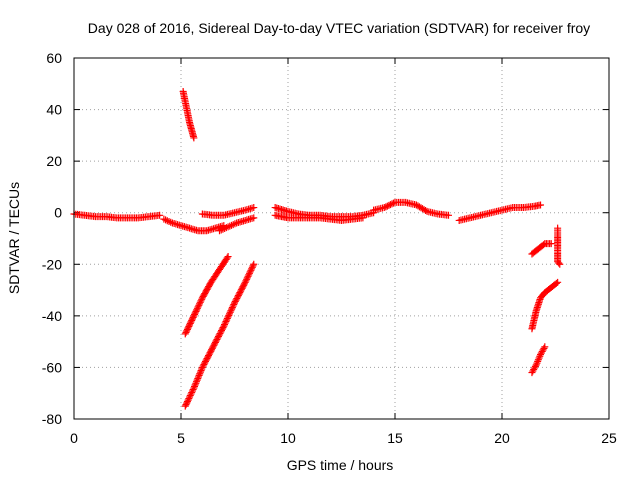  What do you see at coordinates (288, 438) in the screenshot?
I see `x-tick-label: 10` at bounding box center [288, 438].